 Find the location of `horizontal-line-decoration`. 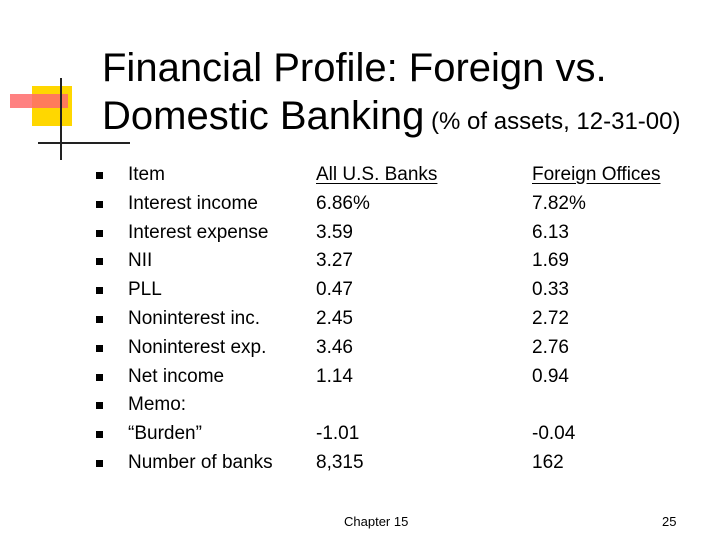

horizontal-line-decoration is located at coordinates (84, 143).